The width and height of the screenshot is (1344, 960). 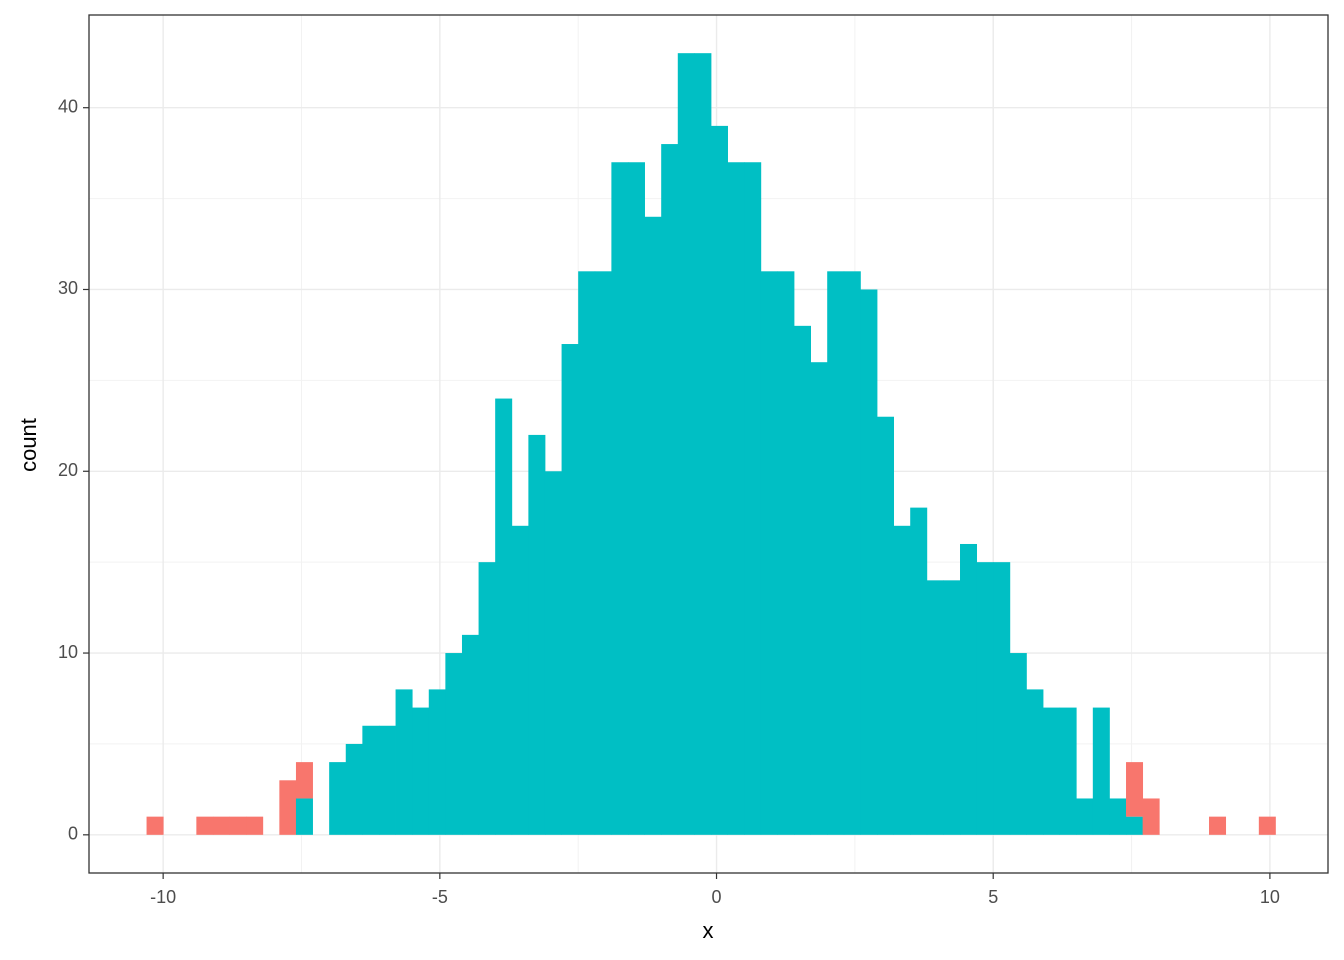 I want to click on y-tick-label: 30, so click(x=68, y=288).